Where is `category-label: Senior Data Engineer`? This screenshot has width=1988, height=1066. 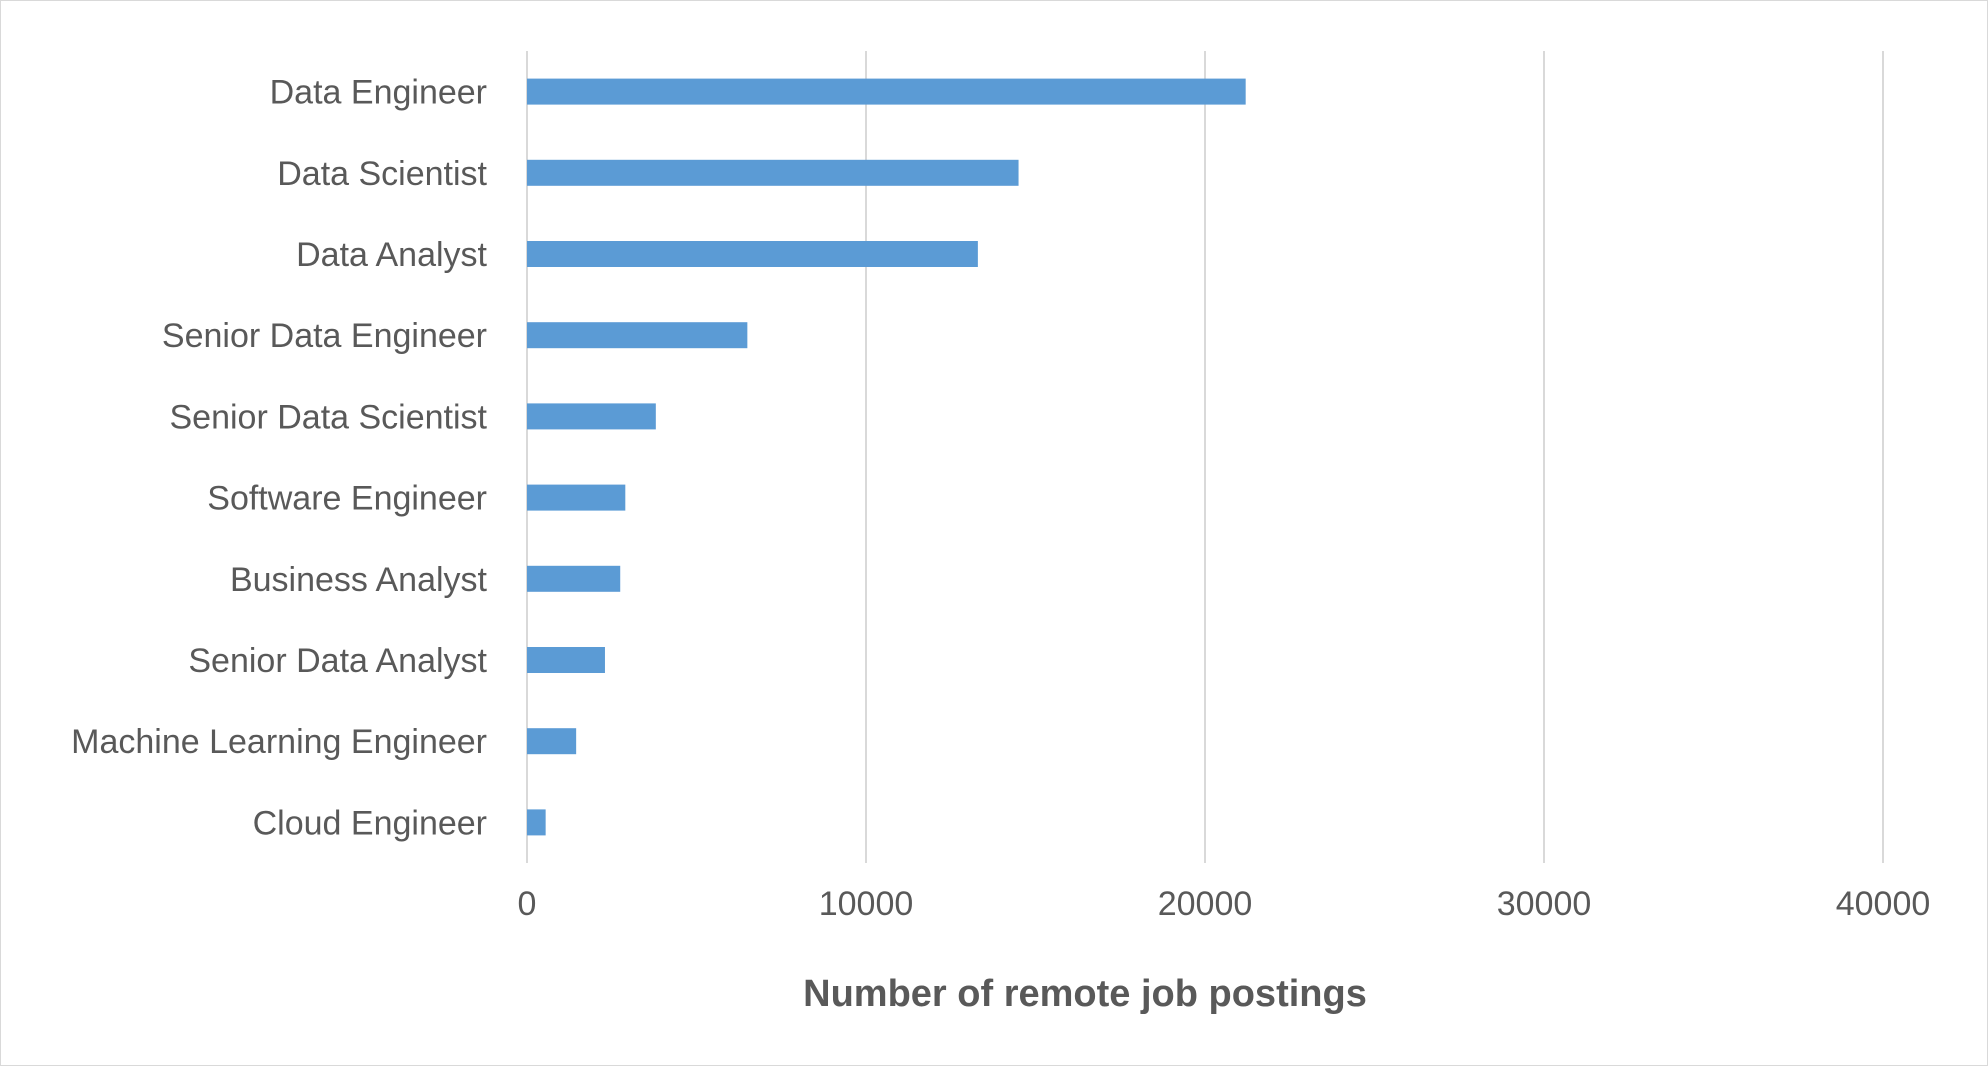
category-label: Senior Data Engineer is located at coordinates (324, 336).